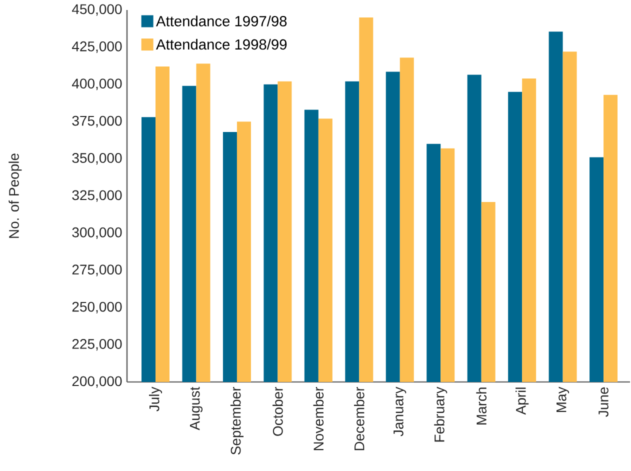  I want to click on y-tick-label: 350,000, so click(97, 159).